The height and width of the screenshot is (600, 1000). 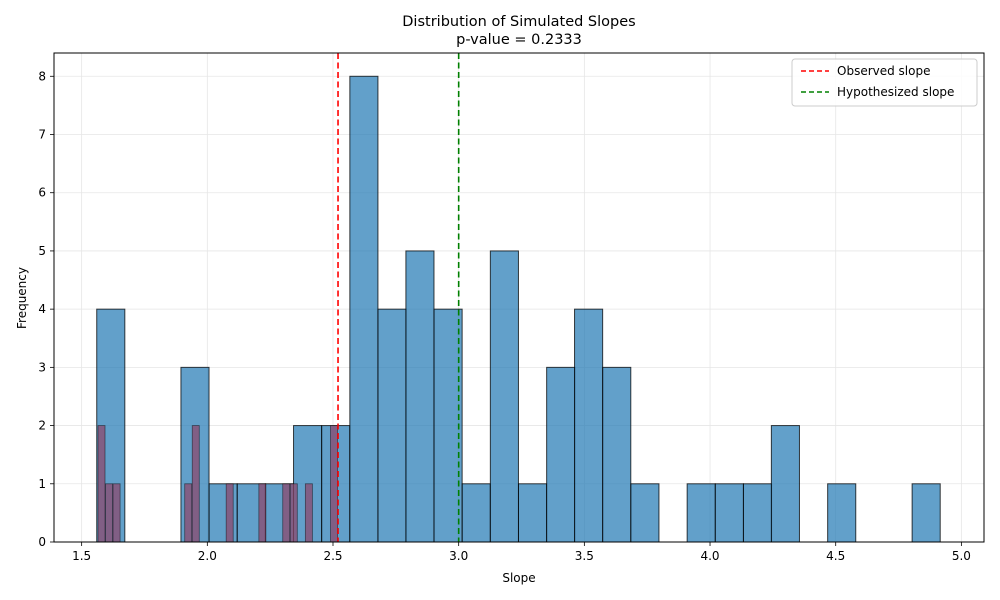 What do you see at coordinates (207, 556) in the screenshot?
I see `x-tick-label: 2.0` at bounding box center [207, 556].